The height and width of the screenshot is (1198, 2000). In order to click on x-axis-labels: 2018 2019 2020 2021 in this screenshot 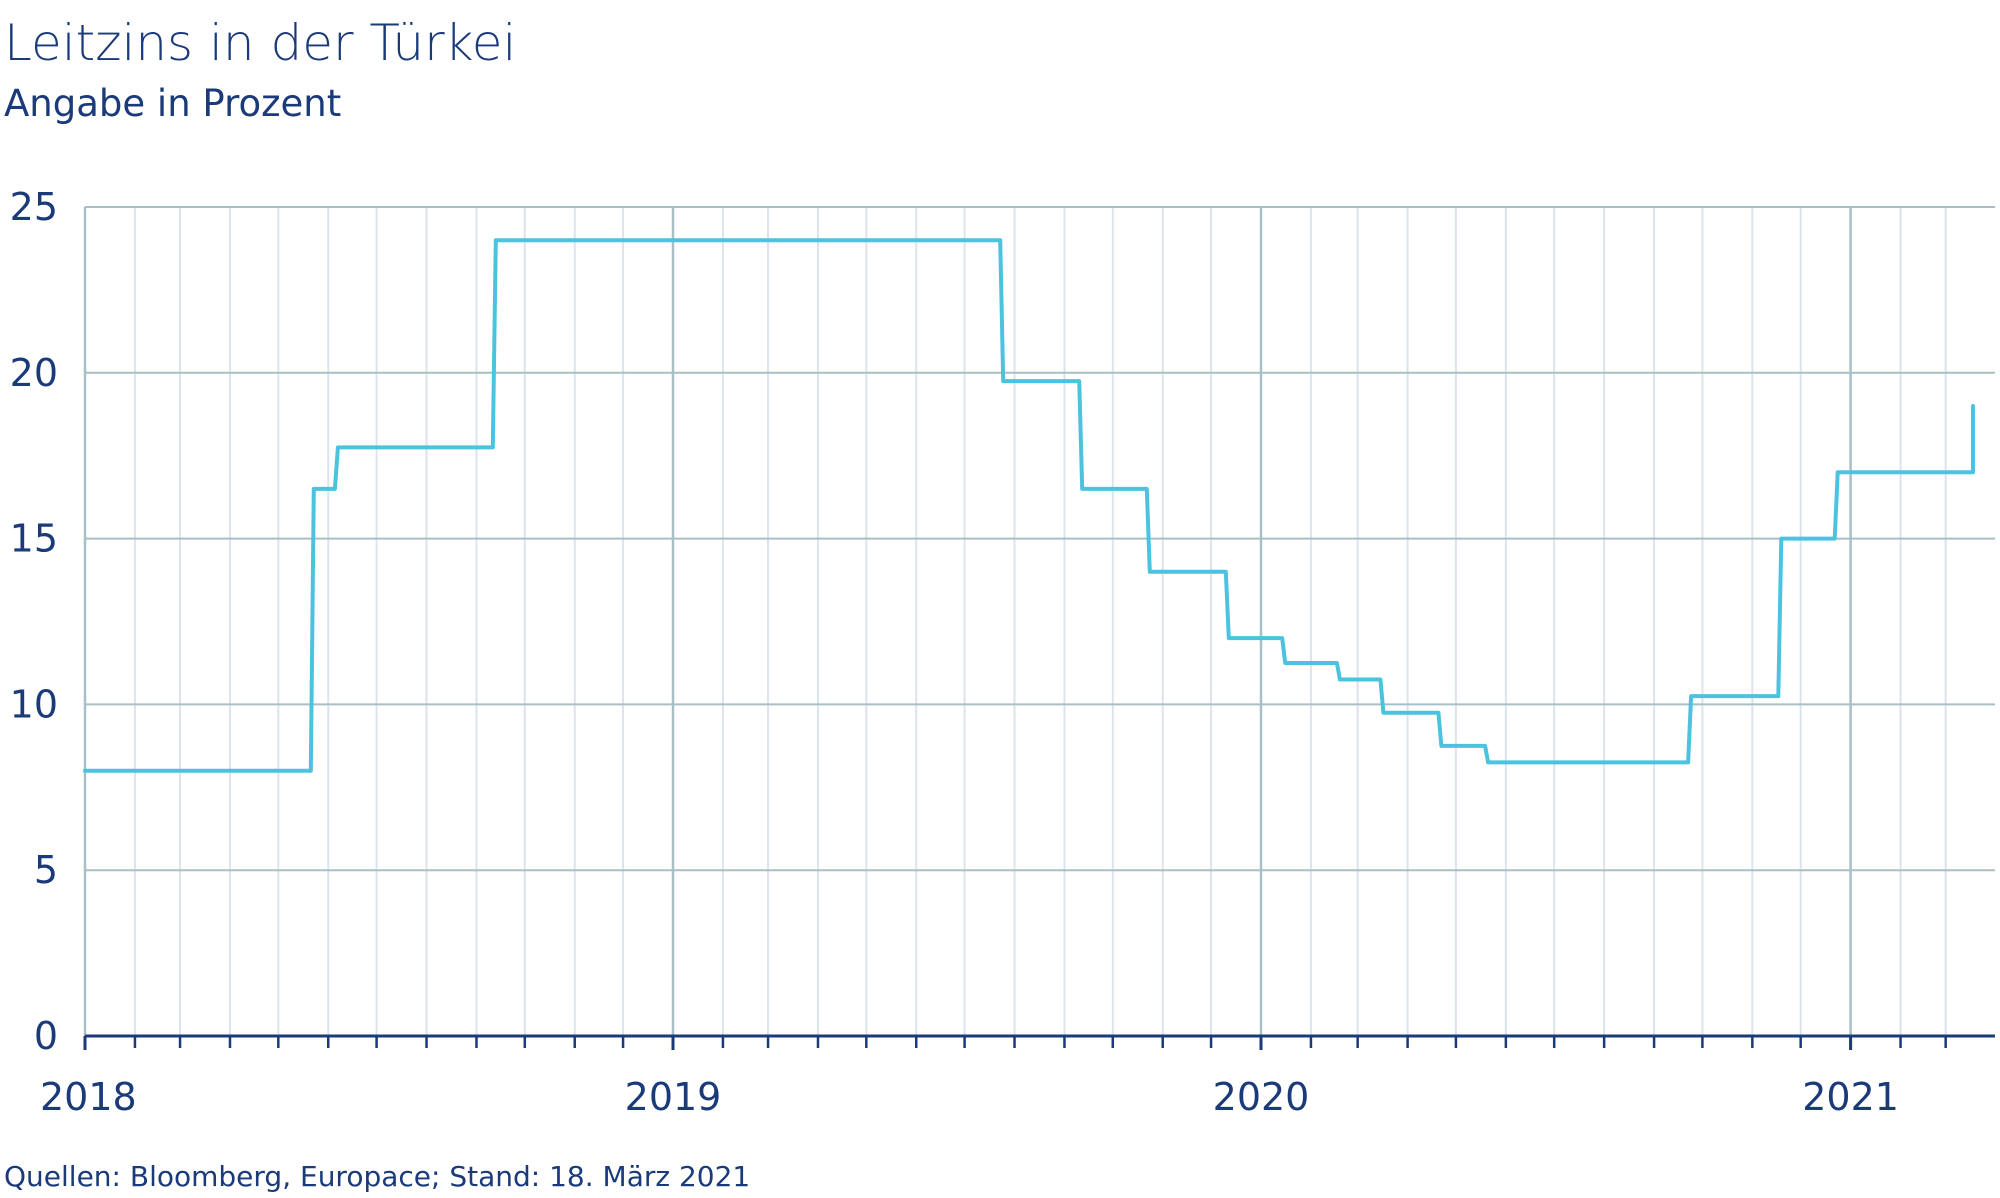, I will do `click(969, 1097)`.